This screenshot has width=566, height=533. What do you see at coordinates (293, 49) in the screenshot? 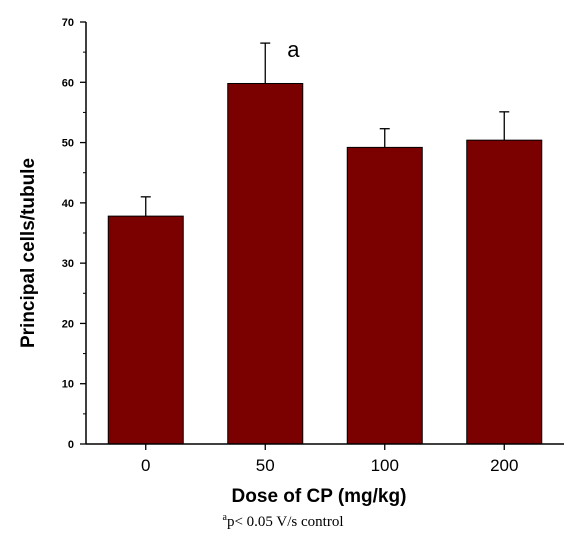
I see `significance-annotation: a` at bounding box center [293, 49].